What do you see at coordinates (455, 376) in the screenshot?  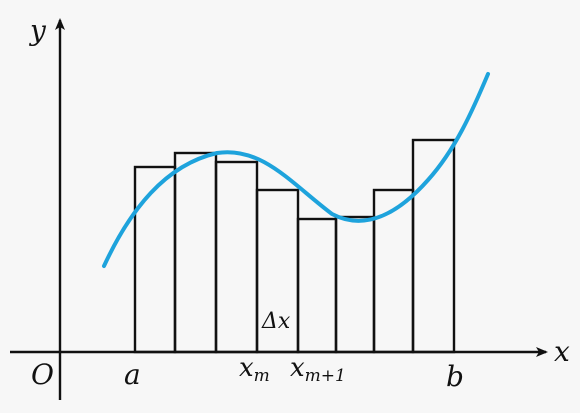 I see `b-label: b` at bounding box center [455, 376].